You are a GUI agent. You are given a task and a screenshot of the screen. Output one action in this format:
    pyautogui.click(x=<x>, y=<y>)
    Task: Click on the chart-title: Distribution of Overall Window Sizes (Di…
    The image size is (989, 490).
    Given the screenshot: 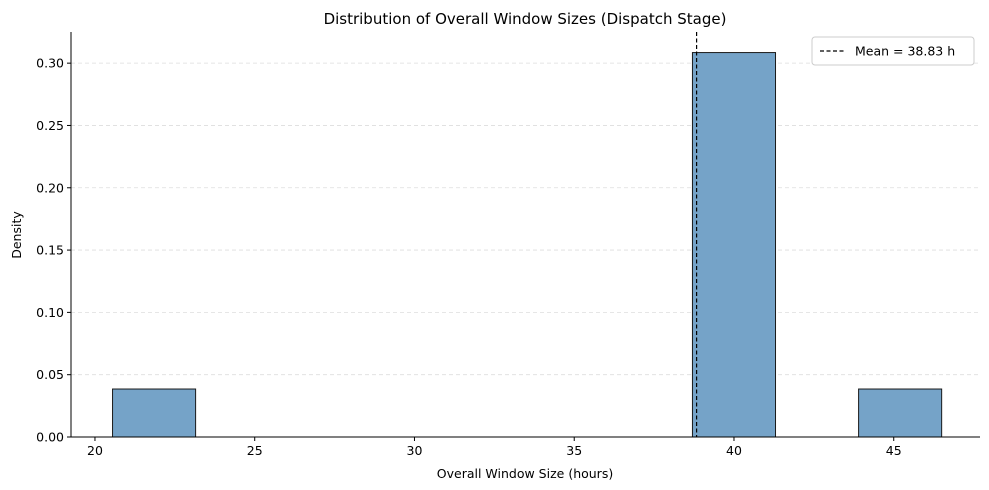 What is the action you would take?
    pyautogui.click(x=525, y=19)
    